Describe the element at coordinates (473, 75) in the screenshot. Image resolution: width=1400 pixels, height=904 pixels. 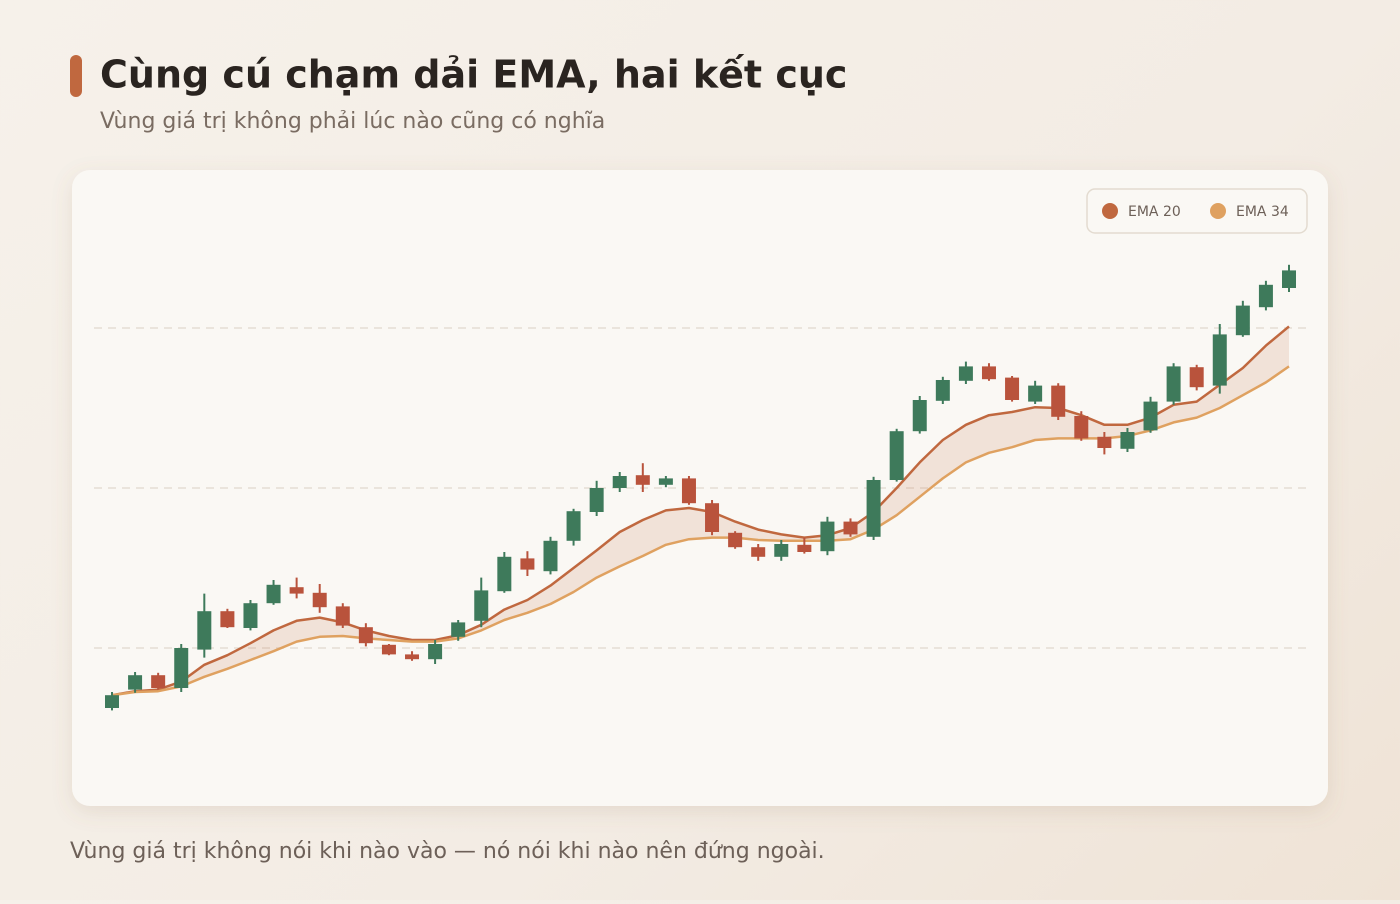
I see `title: Cùng cú chạm dải EMA, hai kết cục` at that location.